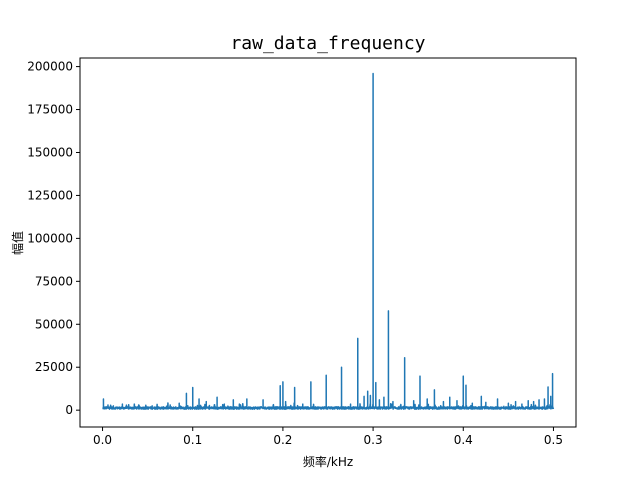  Describe the element at coordinates (50, 67) in the screenshot. I see `y-tick-label: 200000` at that location.